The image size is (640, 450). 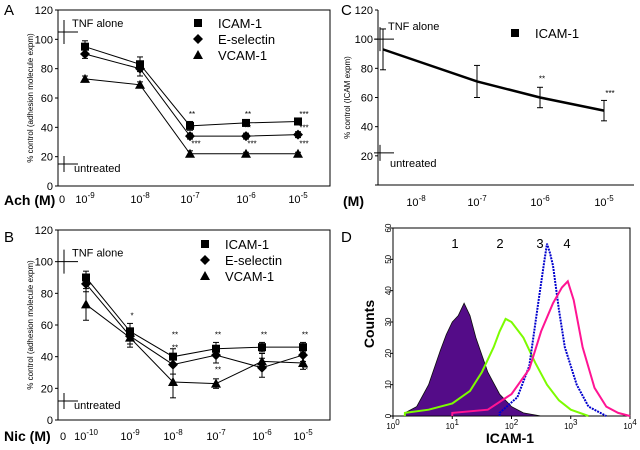 What do you see at coordinates (242, 55) in the screenshot?
I see `legend-label: VCAM-1` at bounding box center [242, 55].